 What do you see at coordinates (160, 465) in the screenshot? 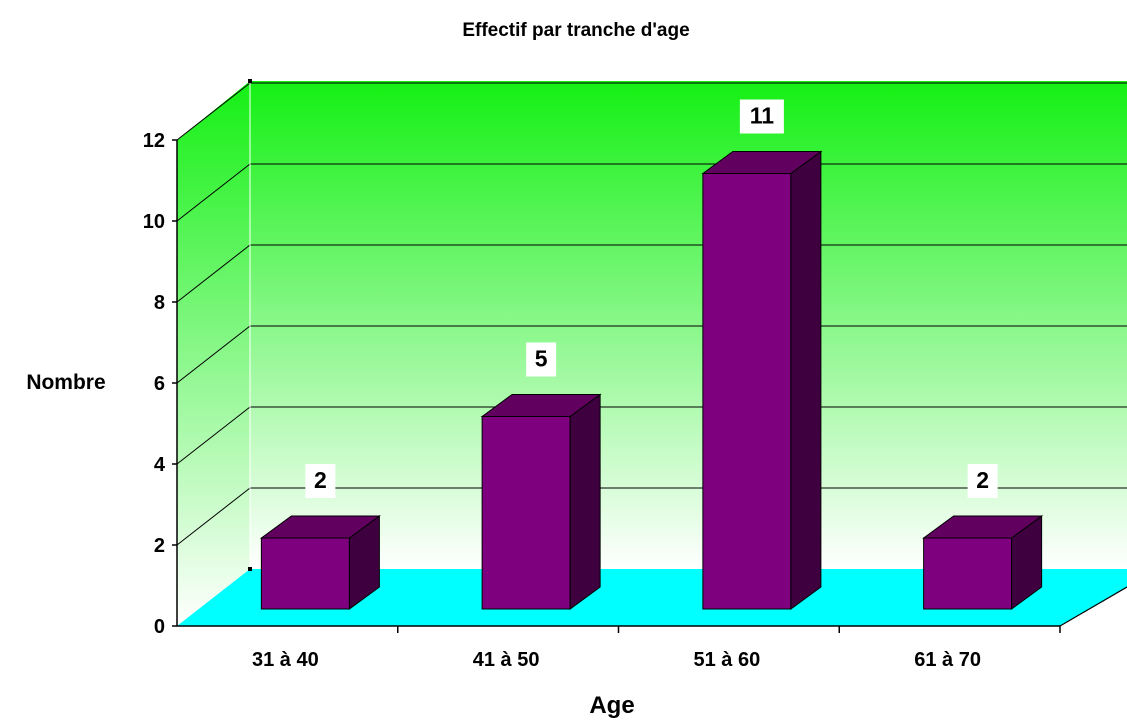
I see `y-tick-label: 4` at bounding box center [160, 465].